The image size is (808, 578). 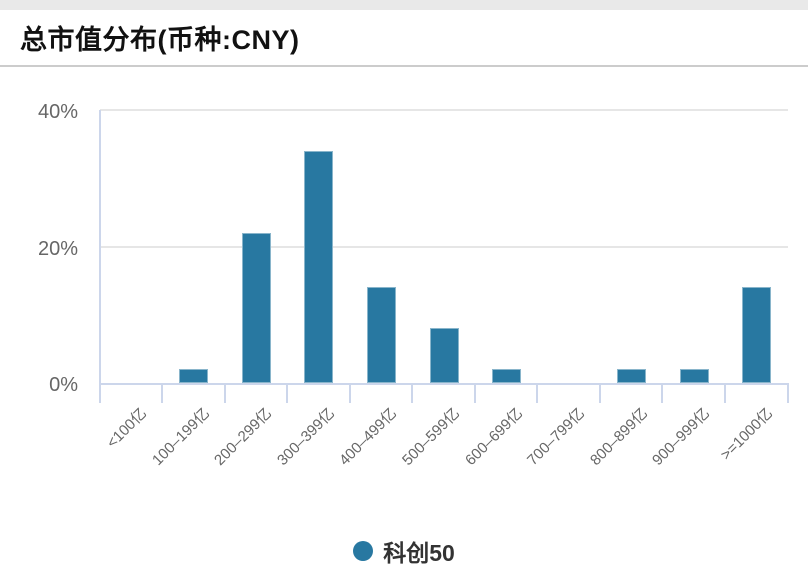 What do you see at coordinates (404, 66) in the screenshot?
I see `title-divider` at bounding box center [404, 66].